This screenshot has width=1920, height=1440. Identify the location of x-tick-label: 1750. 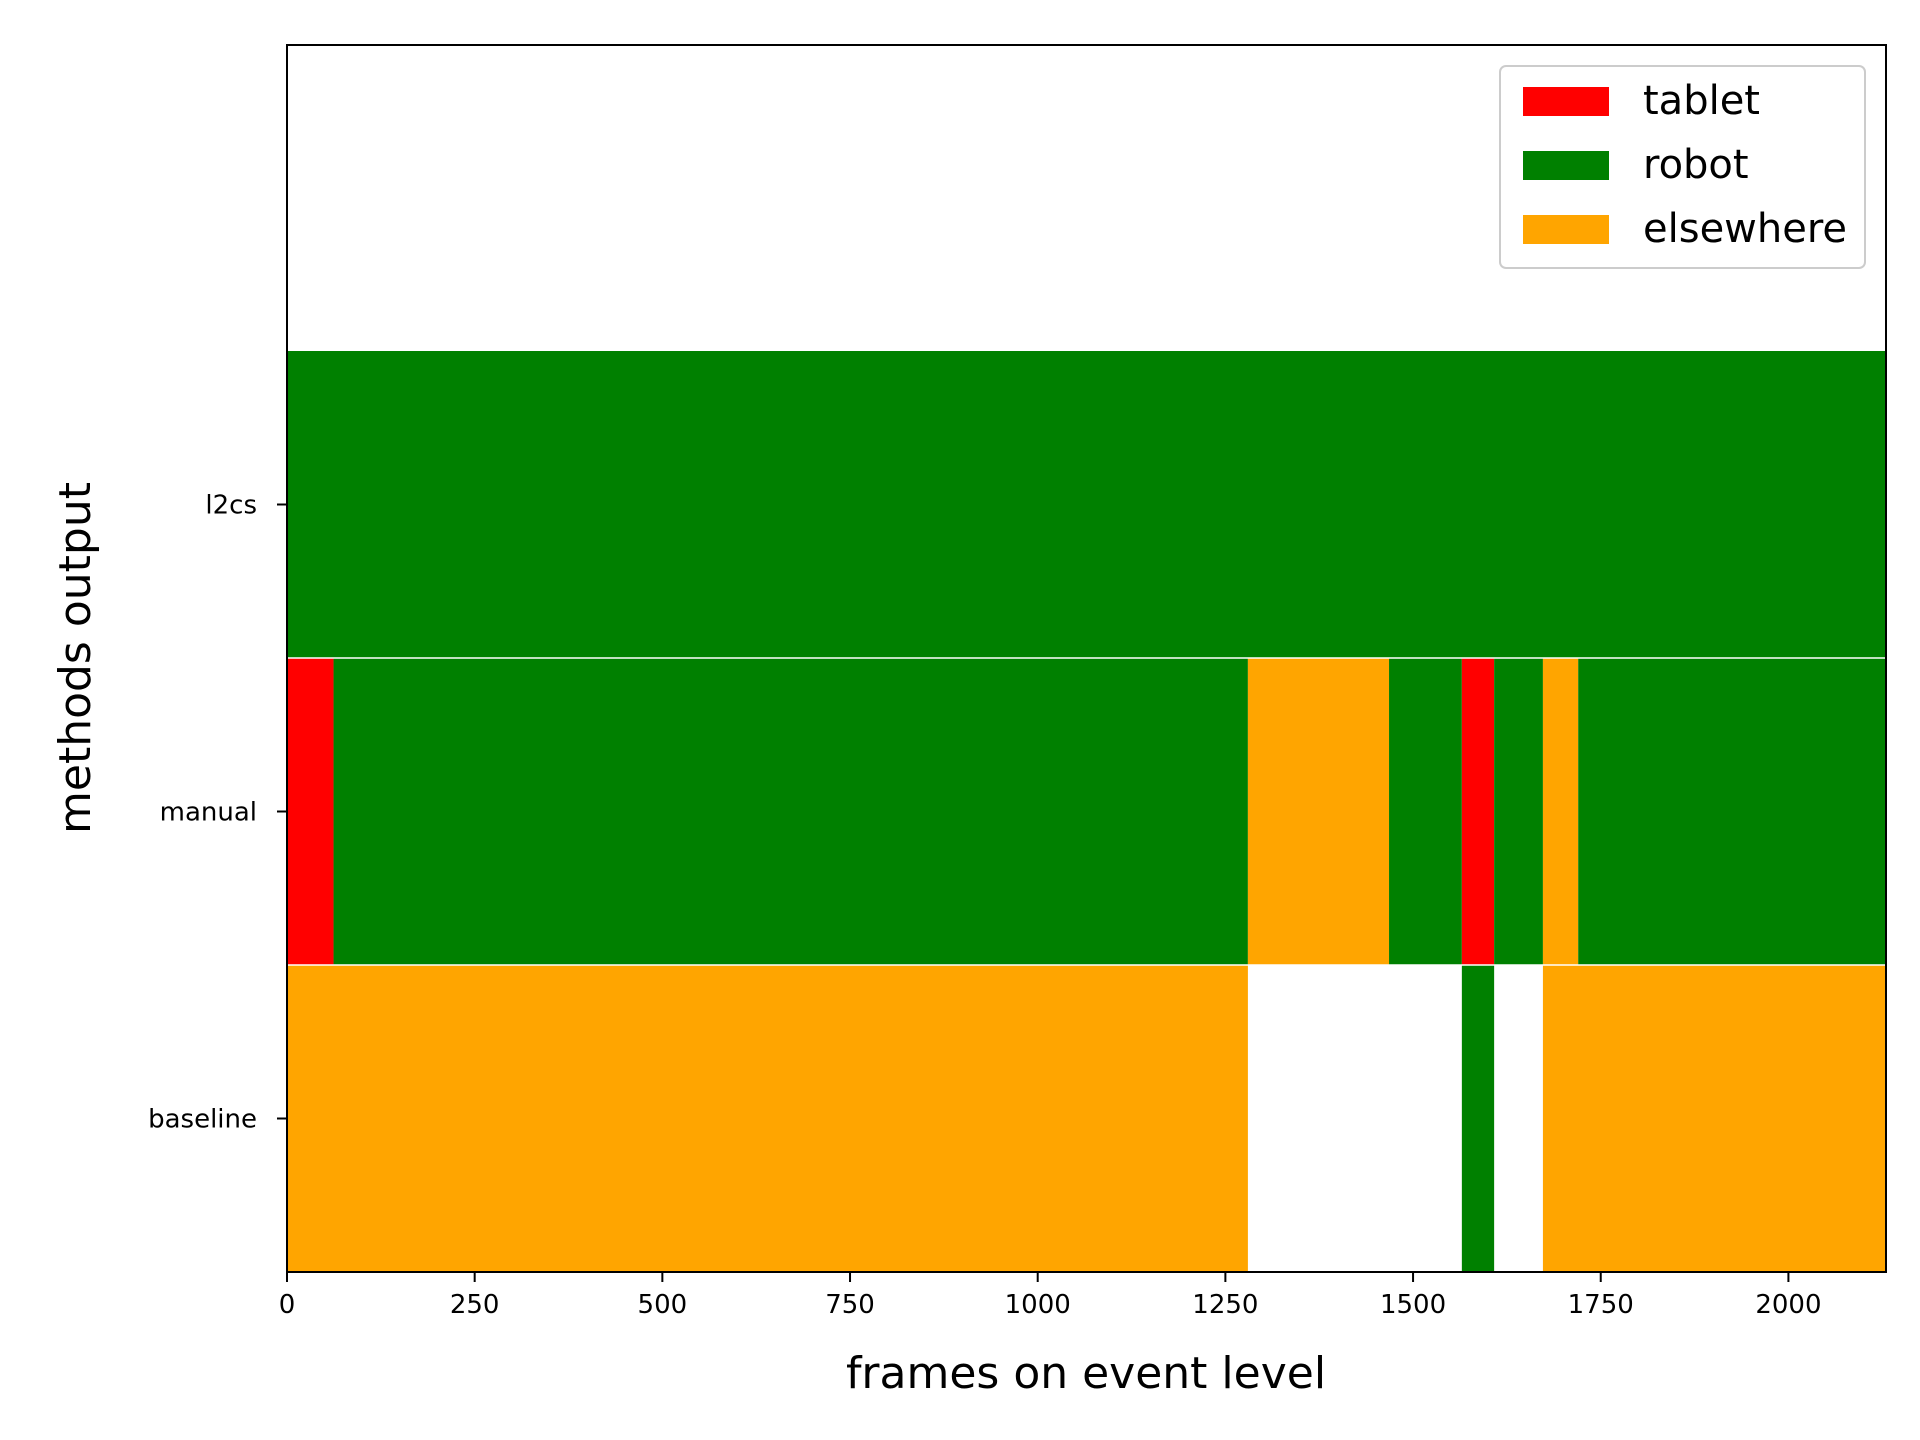
(1601, 1305).